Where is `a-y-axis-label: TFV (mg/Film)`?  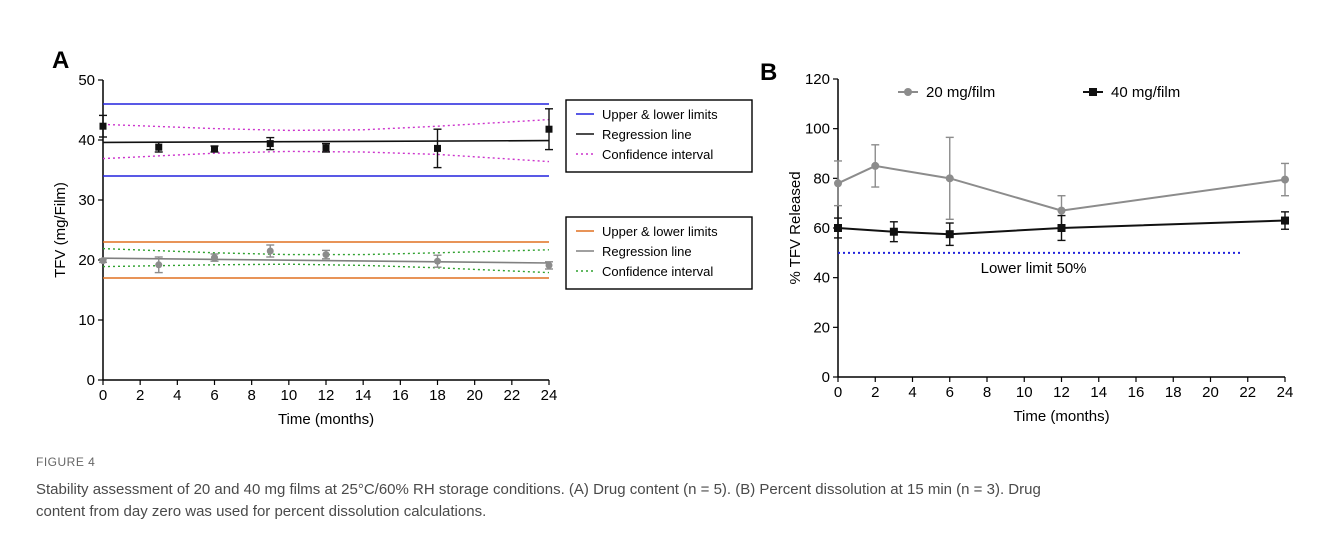
a-y-axis-label: TFV (mg/Film) is located at coordinates (60, 230).